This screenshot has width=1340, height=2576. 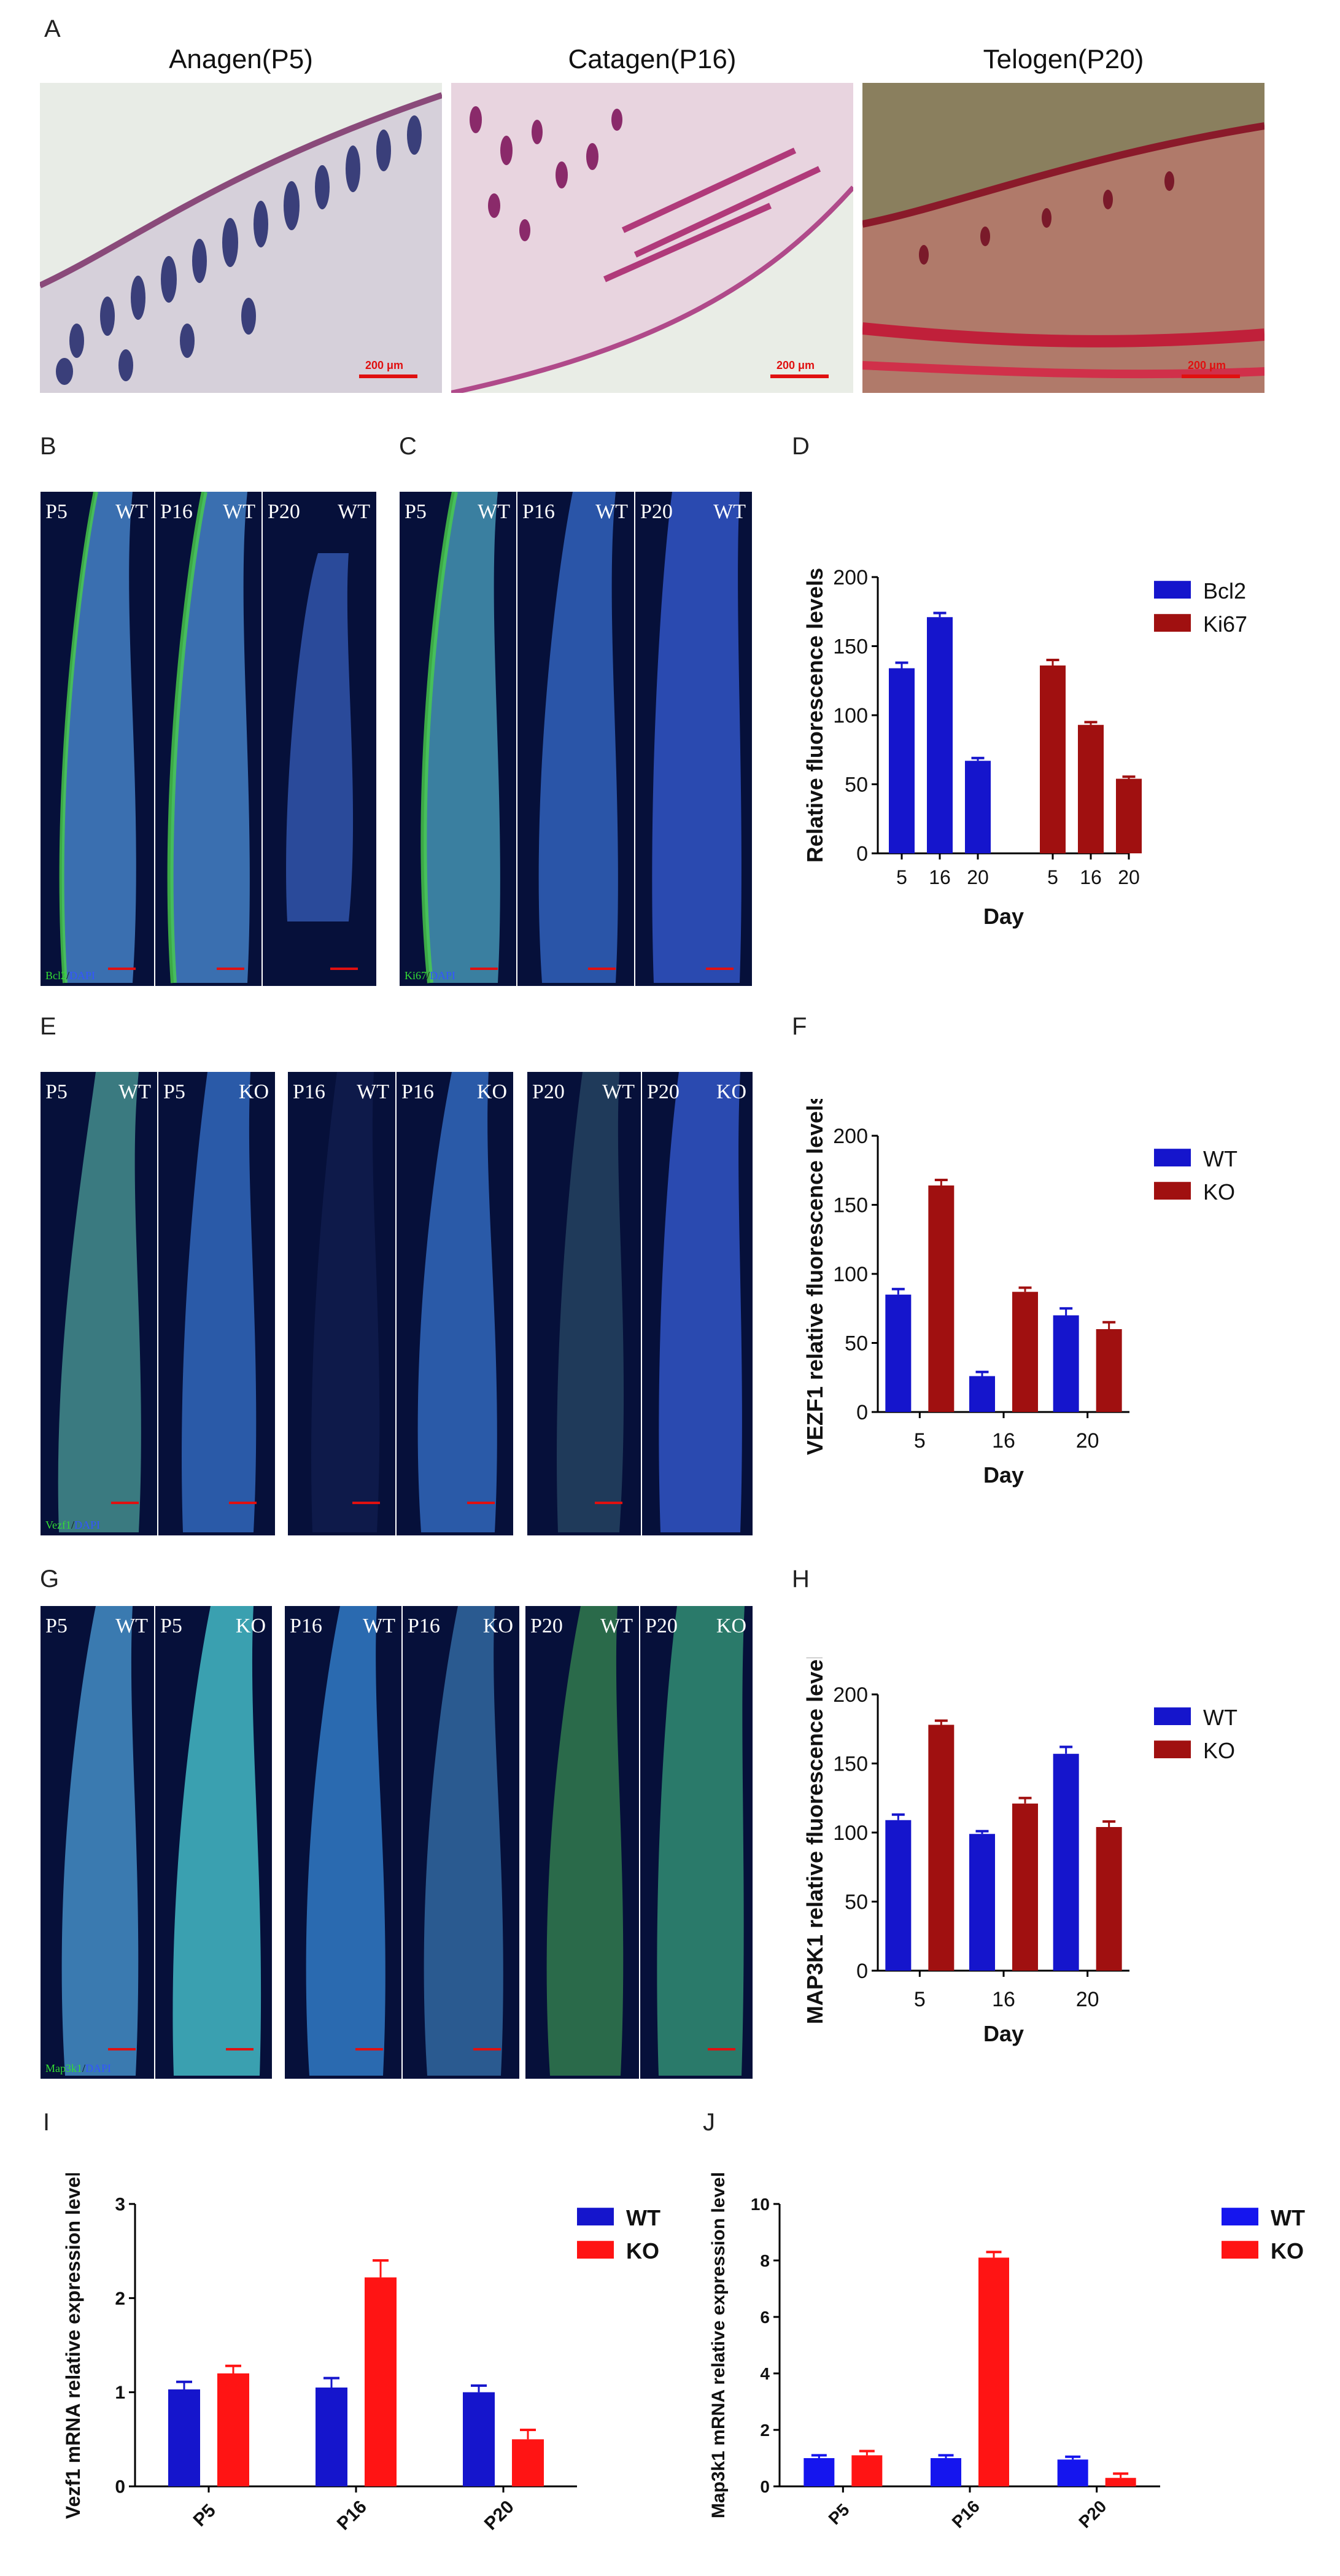 What do you see at coordinates (343, 1842) in the screenshot?
I see `fluorescence-panel-g-3: P16 WT` at bounding box center [343, 1842].